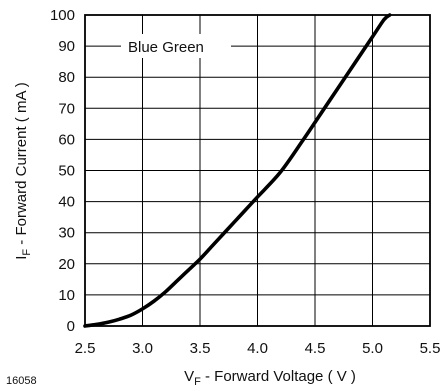 This screenshot has height=391, width=444. I want to click on y-tick-label: 80, so click(66, 77).